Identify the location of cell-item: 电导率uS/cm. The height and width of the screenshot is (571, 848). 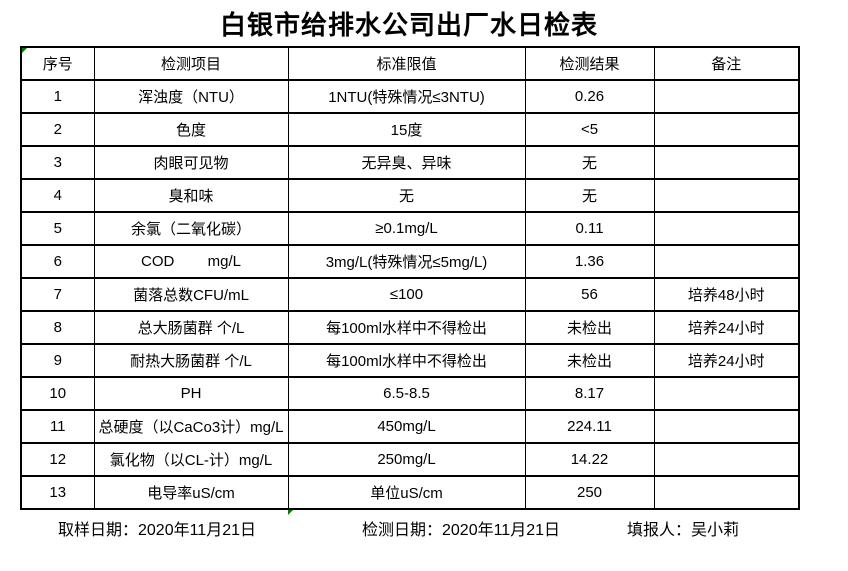
(191, 492).